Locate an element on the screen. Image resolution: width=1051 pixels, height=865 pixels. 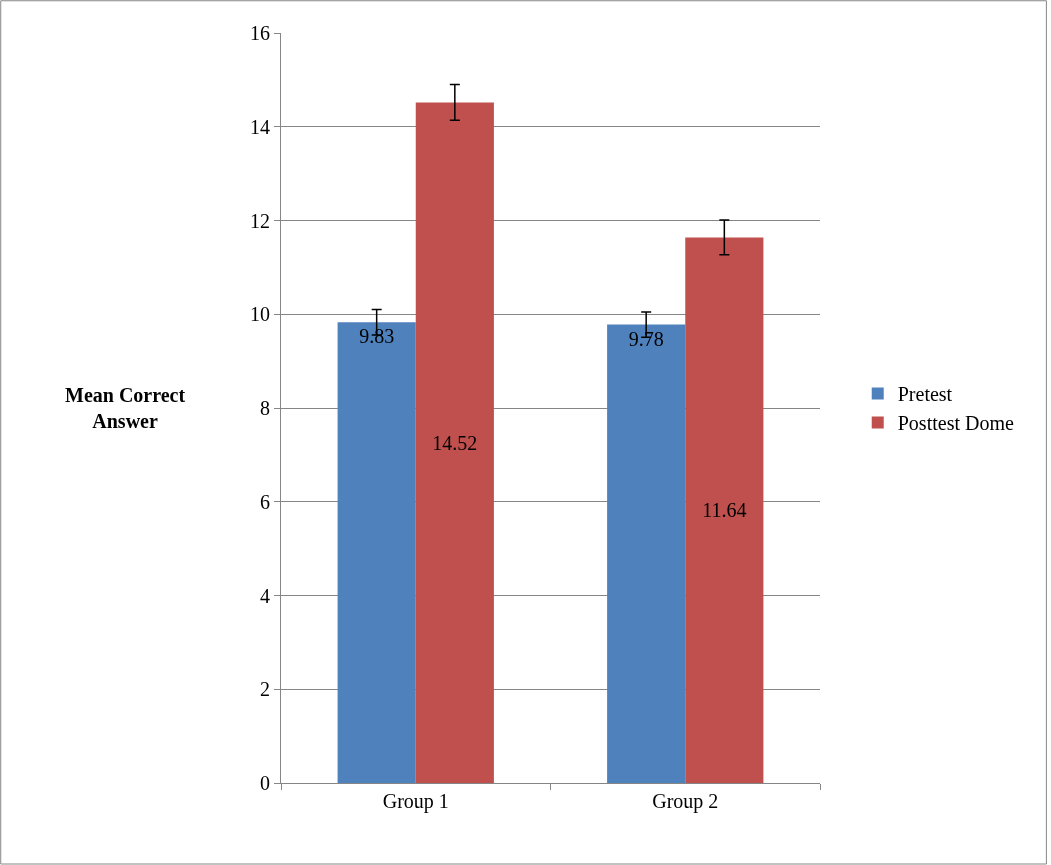
y-tick-label: 0 is located at coordinates (265, 783).